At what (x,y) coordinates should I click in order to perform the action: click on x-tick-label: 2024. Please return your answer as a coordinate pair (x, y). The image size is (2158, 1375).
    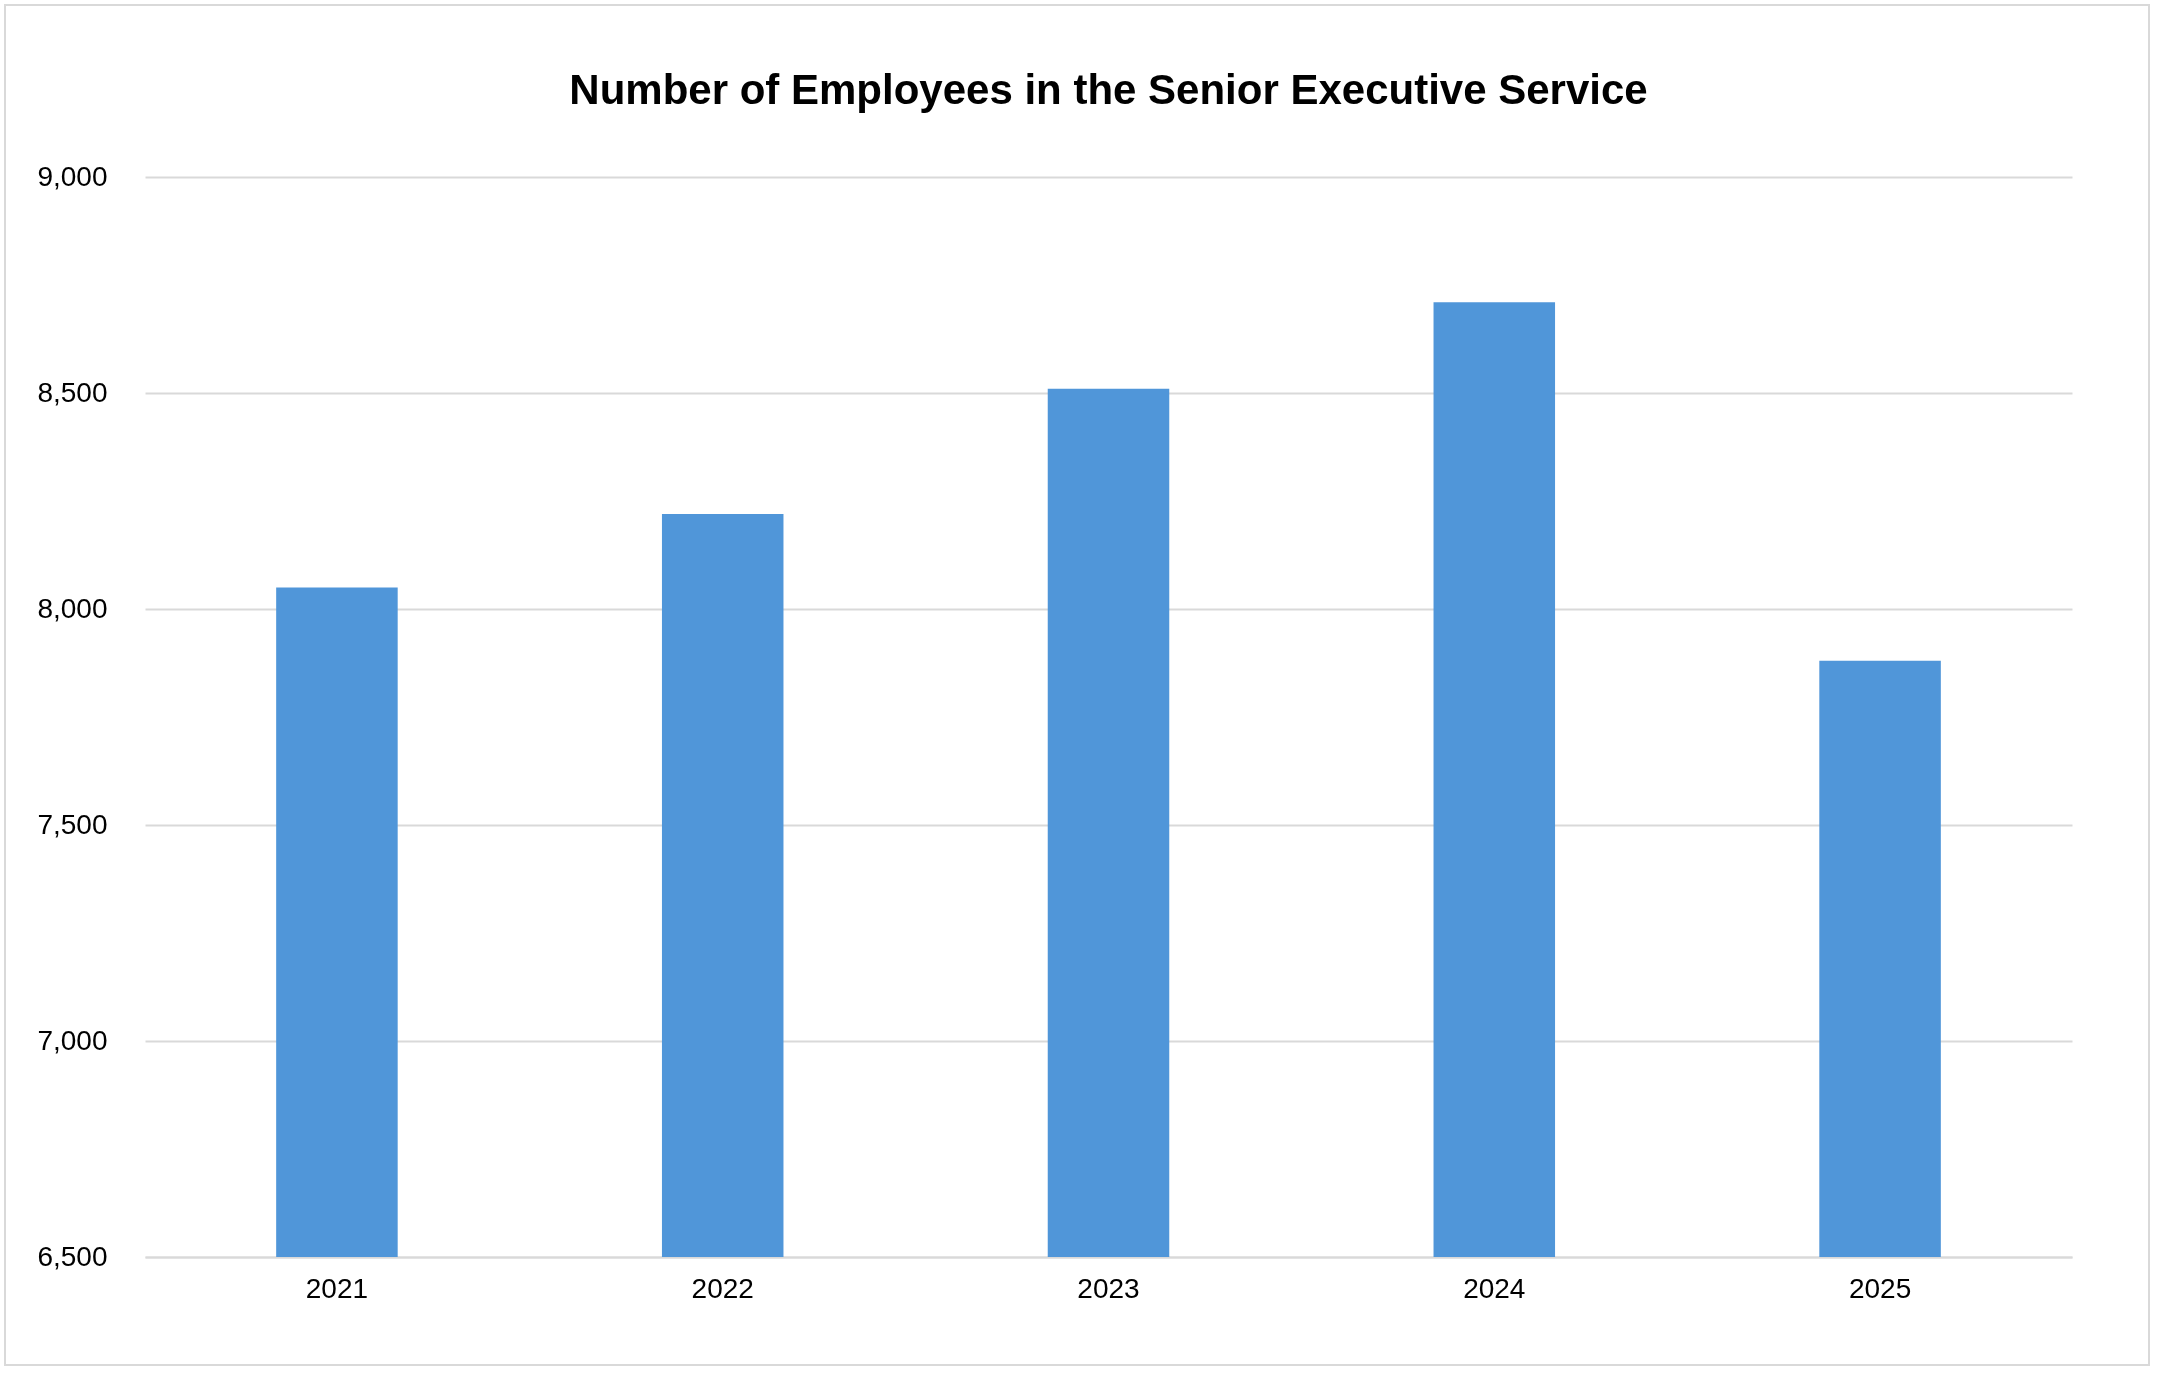
    Looking at the image, I should click on (1494, 1288).